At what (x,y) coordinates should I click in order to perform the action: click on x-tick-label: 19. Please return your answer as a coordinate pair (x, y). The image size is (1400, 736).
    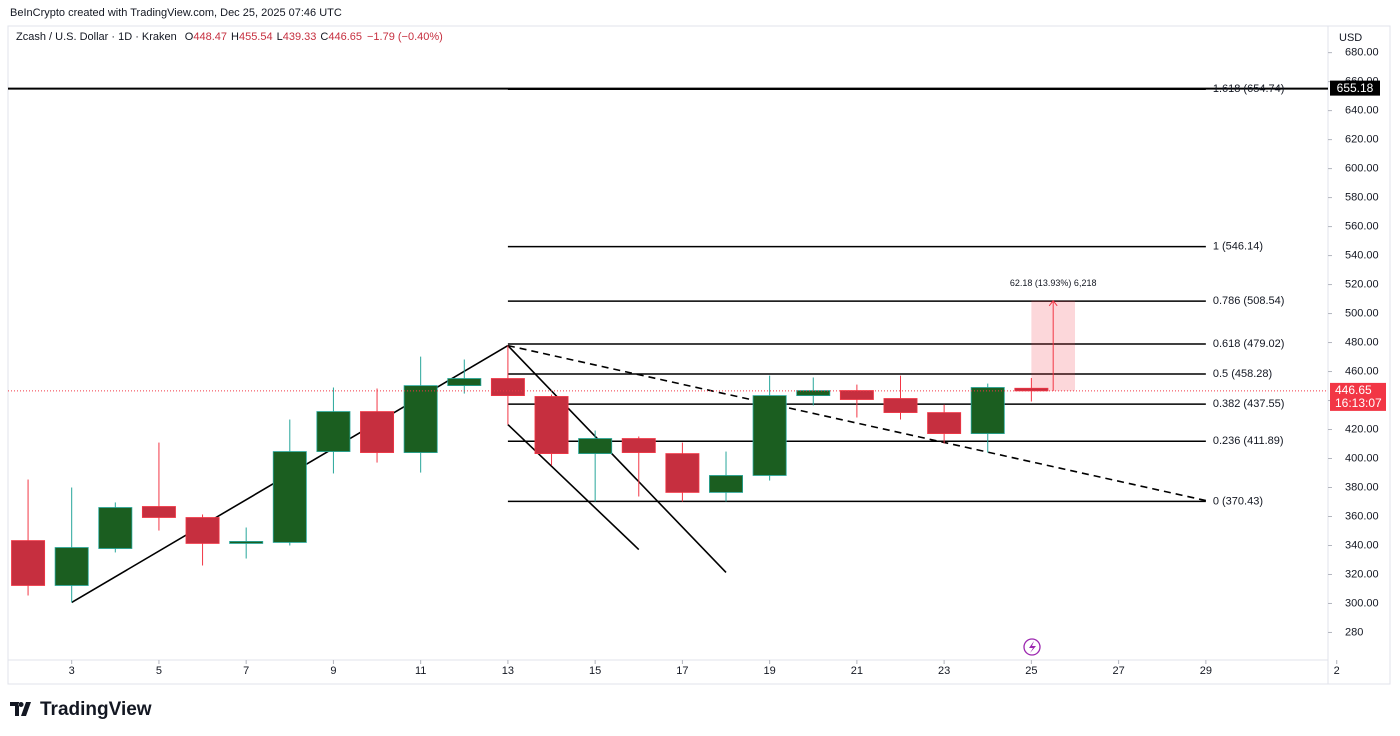
    Looking at the image, I should click on (770, 671).